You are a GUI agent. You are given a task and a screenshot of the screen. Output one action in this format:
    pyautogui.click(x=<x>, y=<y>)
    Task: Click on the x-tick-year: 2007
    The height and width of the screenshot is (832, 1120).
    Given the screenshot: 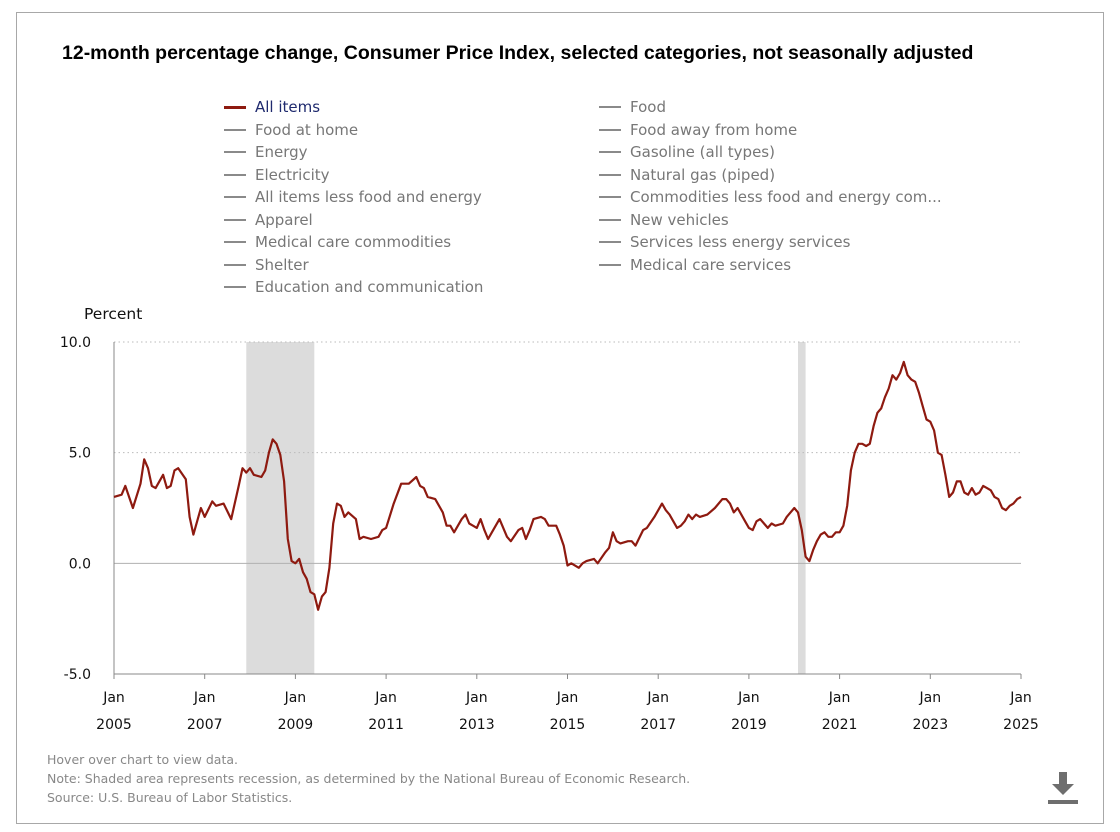 What is the action you would take?
    pyautogui.click(x=205, y=725)
    